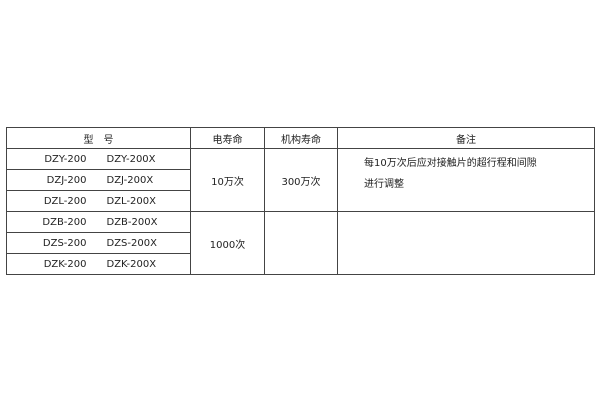  What do you see at coordinates (98, 138) in the screenshot?
I see `header-model: 型 号` at bounding box center [98, 138].